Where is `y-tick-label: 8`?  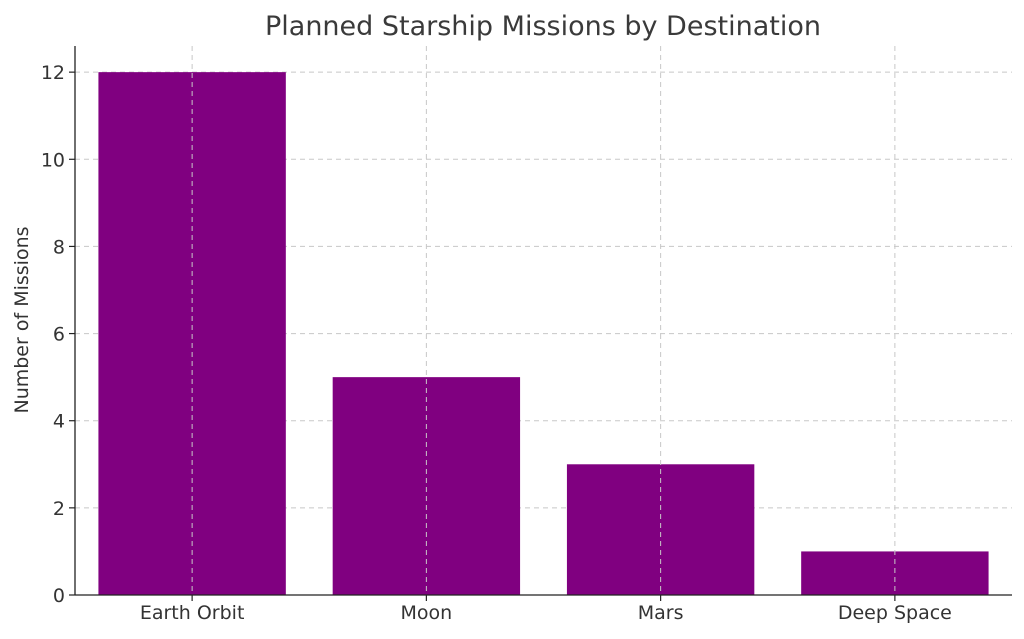
y-tick-label: 8 is located at coordinates (59, 247).